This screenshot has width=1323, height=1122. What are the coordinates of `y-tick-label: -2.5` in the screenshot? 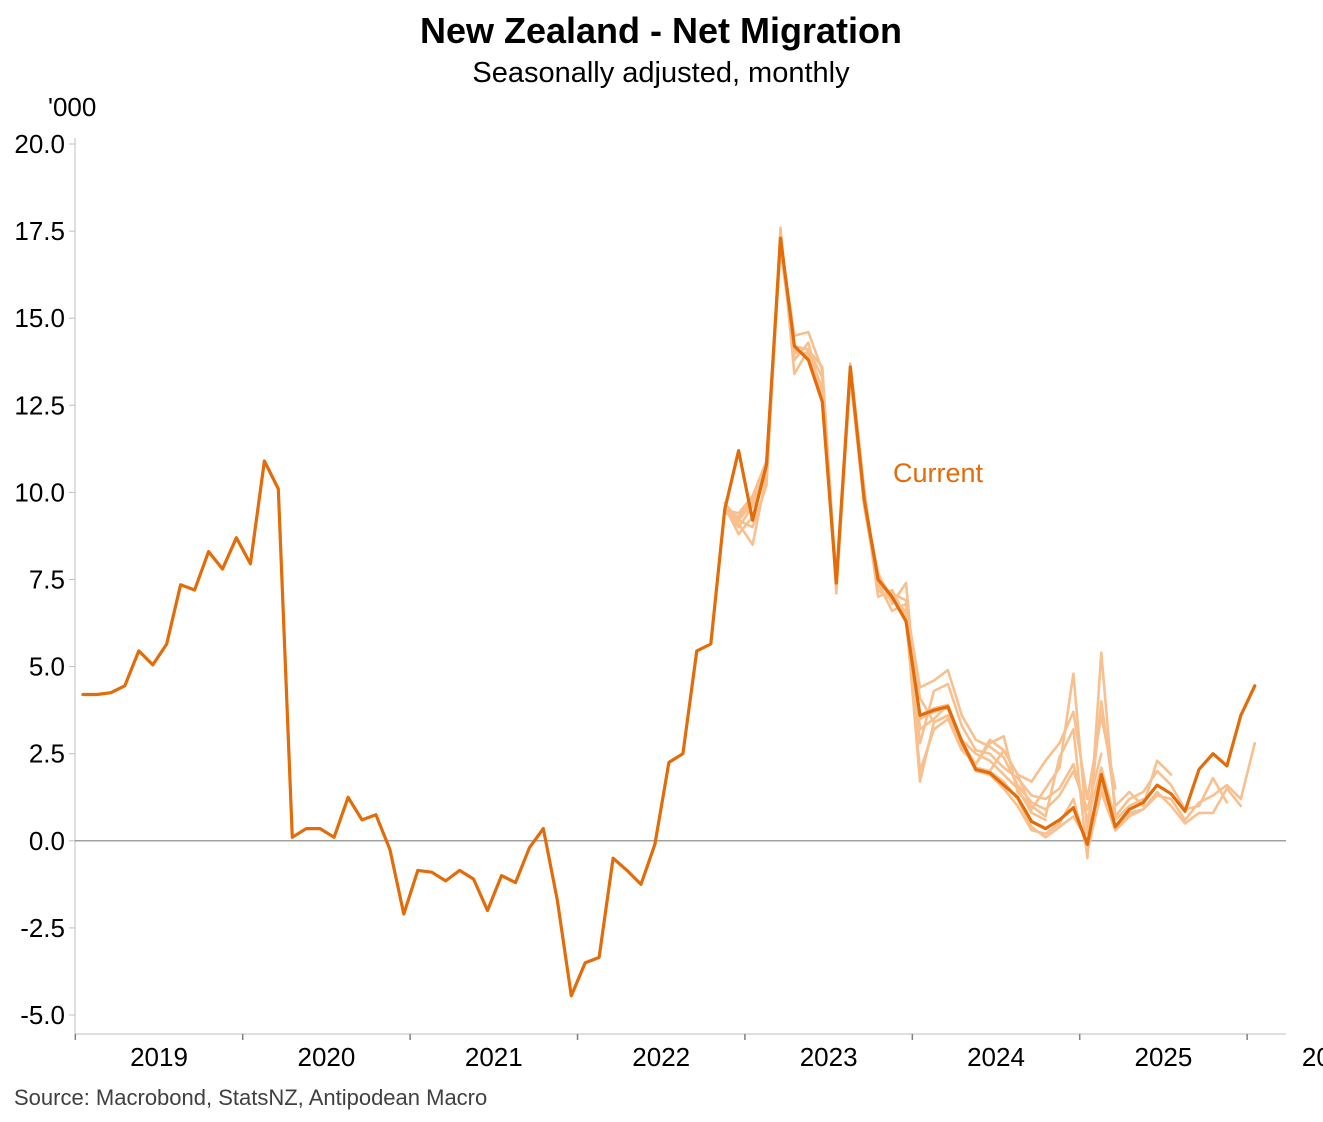 It's located at (42, 928).